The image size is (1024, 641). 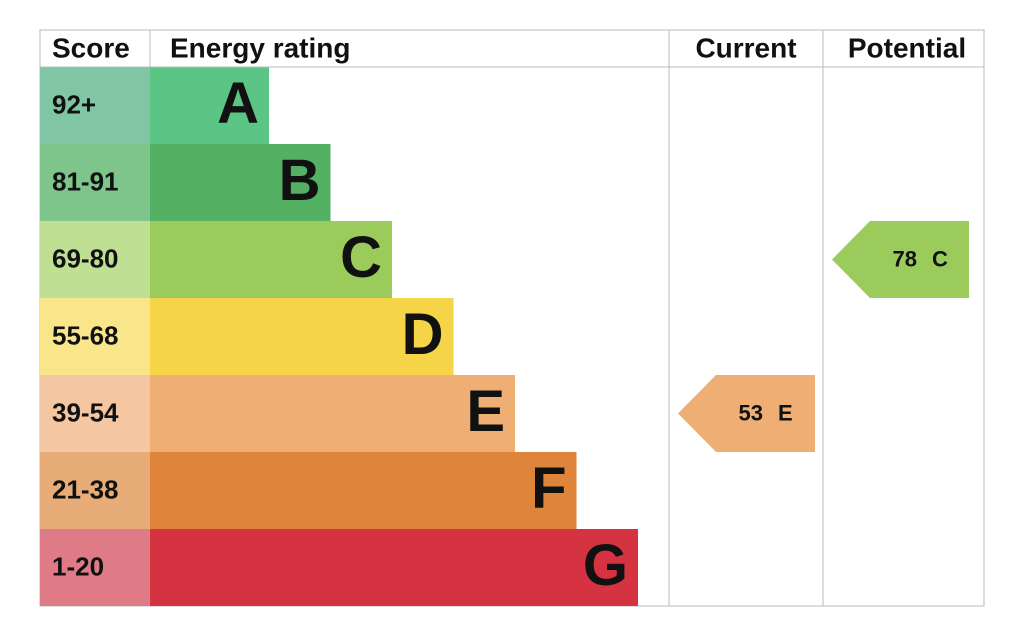 I want to click on score-range: 69-80, so click(x=85, y=258).